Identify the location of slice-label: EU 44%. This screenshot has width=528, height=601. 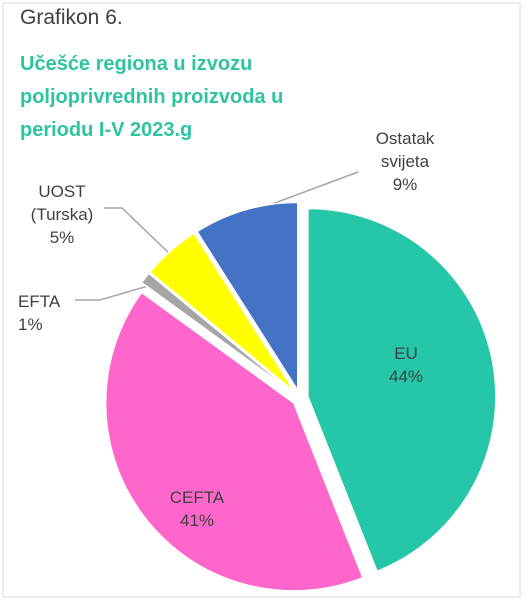
(406, 365).